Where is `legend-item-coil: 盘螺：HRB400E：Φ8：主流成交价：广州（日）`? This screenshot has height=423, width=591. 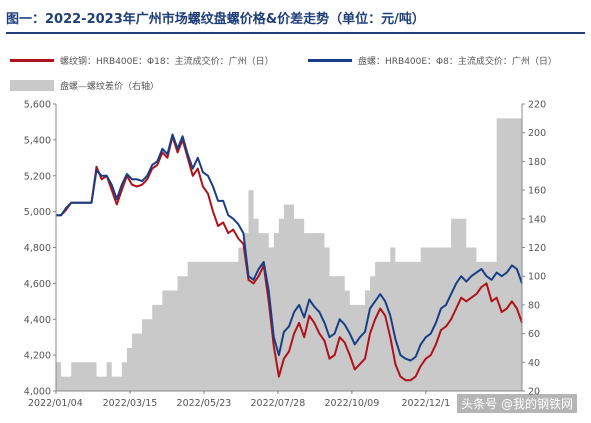
legend-item-coil: 盘螺：HRB400E：Φ8：主流成交价：广州（日） is located at coordinates (432, 60).